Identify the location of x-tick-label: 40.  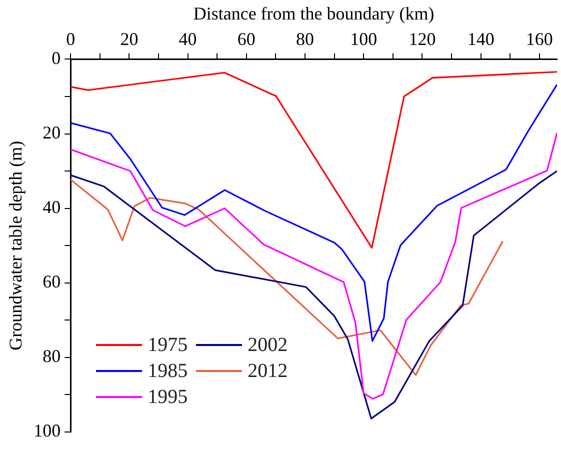
(187, 39).